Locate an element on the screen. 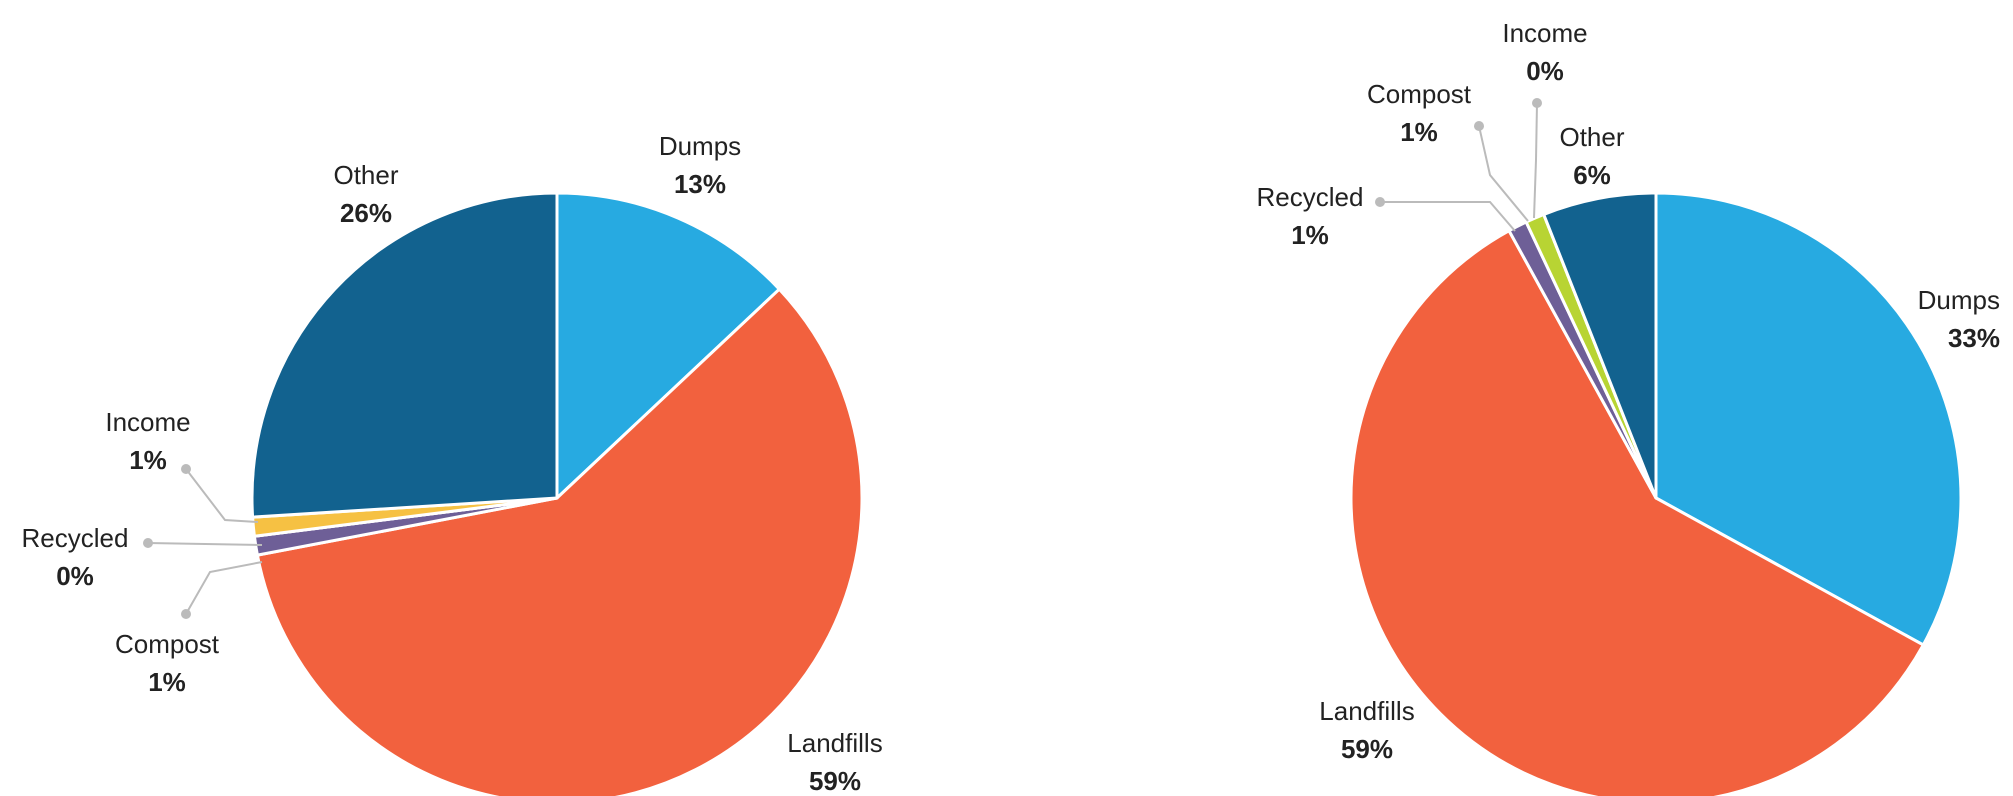 Image resolution: width=2013 pixels, height=796 pixels. slice-value-label: 13% is located at coordinates (700, 184).